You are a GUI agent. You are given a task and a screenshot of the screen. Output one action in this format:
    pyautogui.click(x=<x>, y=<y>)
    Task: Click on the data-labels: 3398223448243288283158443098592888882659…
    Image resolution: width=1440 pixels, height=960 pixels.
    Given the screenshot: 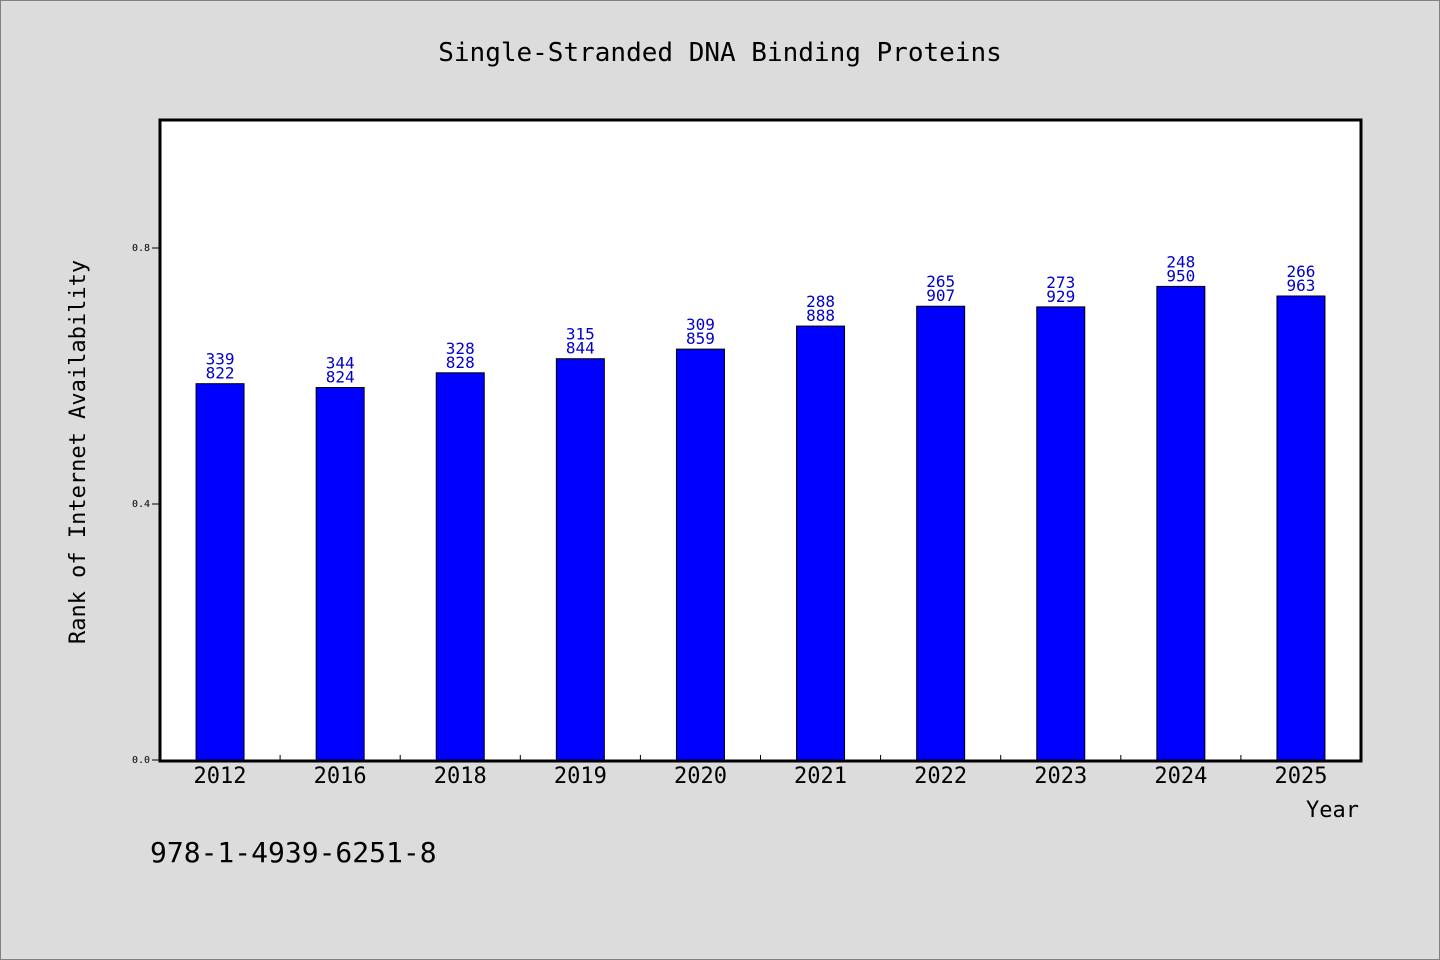 What is the action you would take?
    pyautogui.click(x=761, y=319)
    